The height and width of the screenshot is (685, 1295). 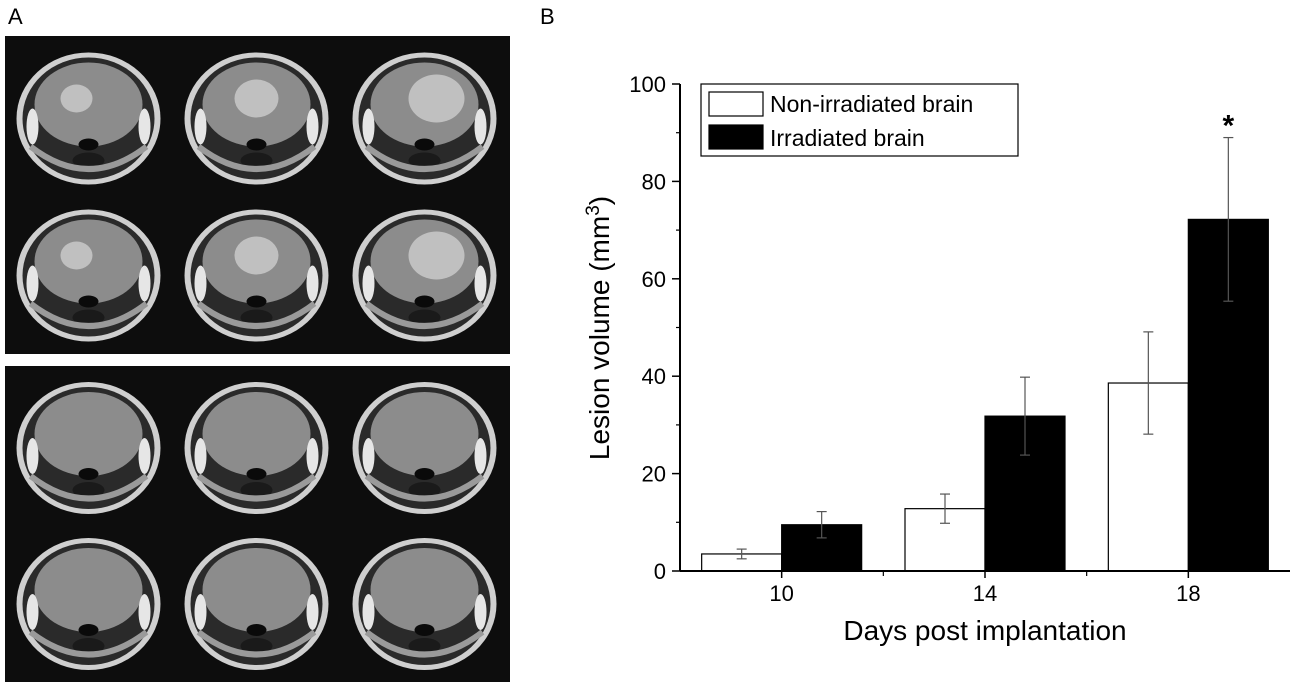 What do you see at coordinates (654, 474) in the screenshot?
I see `y-tick-label: 20` at bounding box center [654, 474].